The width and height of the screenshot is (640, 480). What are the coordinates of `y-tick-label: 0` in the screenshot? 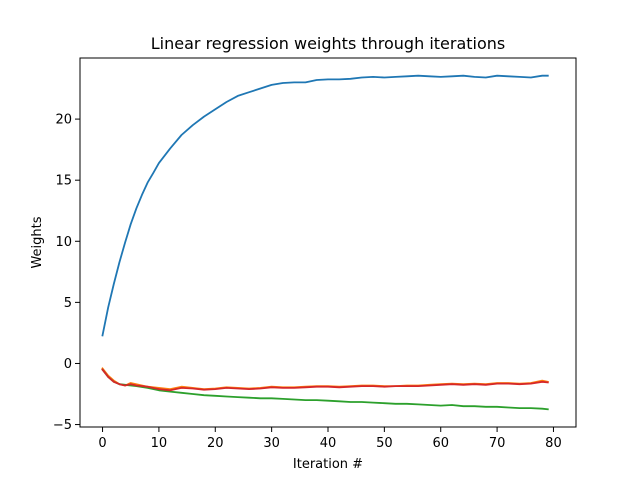 It's located at (68, 364).